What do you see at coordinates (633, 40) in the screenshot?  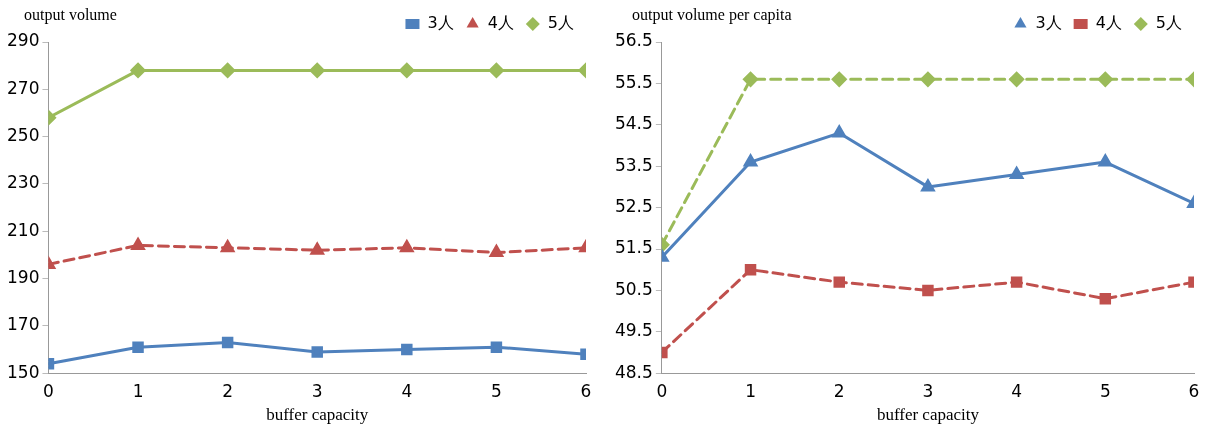 I see `y-tick-label: 56.5` at bounding box center [633, 40].